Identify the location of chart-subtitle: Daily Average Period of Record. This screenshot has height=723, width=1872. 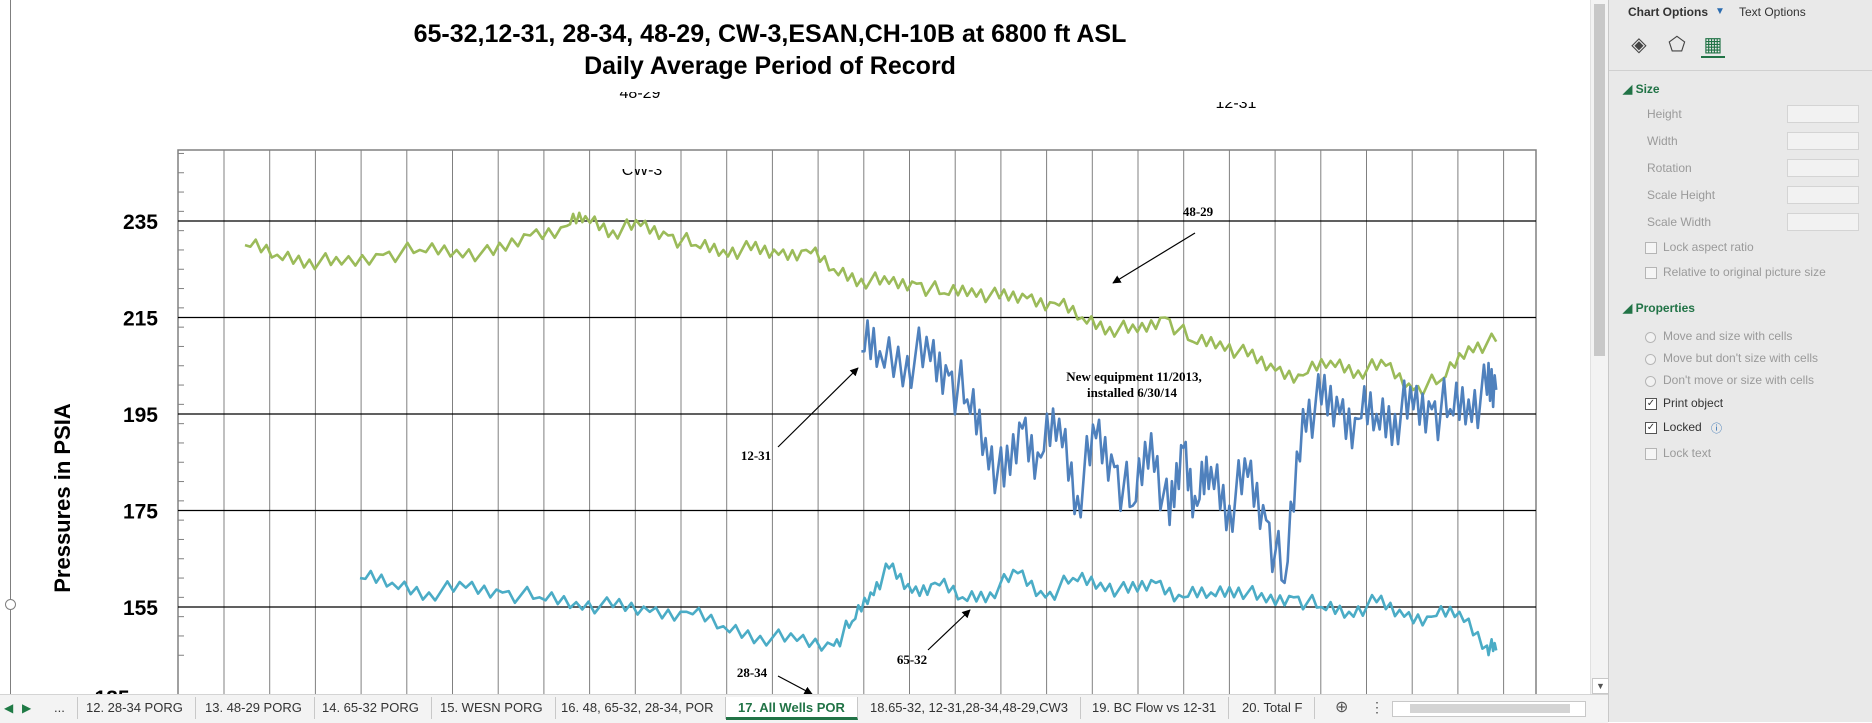
(770, 66).